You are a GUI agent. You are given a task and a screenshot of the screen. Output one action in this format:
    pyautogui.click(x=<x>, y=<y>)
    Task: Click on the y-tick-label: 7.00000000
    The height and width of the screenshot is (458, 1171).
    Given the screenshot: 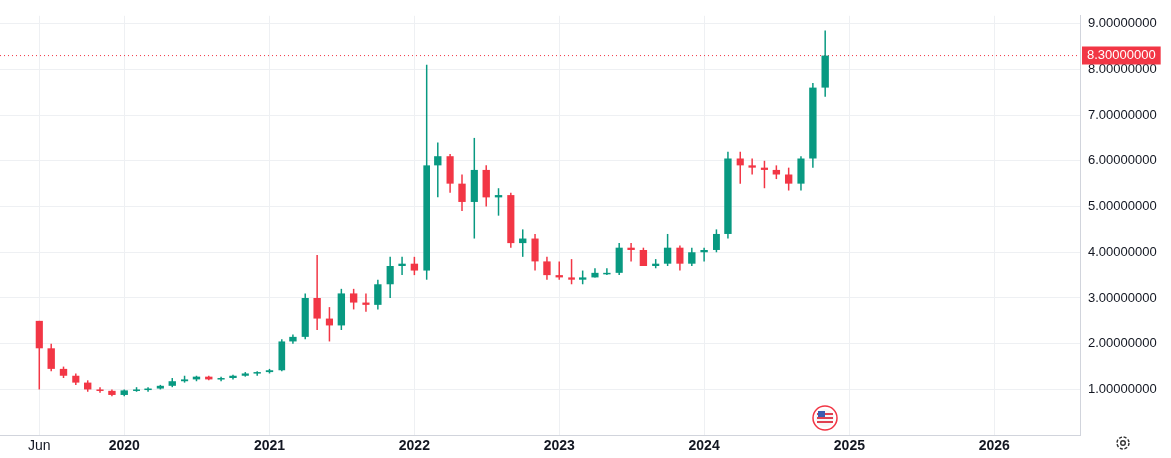 What is the action you would take?
    pyautogui.click(x=1122, y=114)
    